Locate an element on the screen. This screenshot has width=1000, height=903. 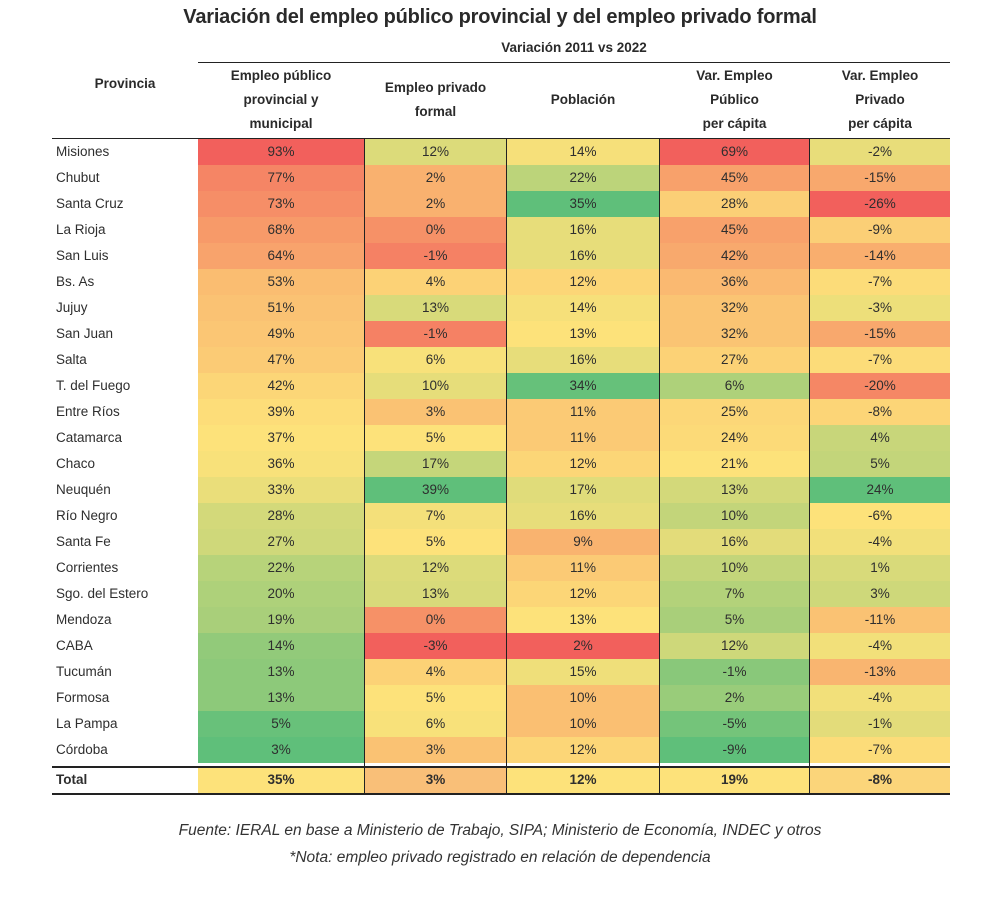
cell-publico: 28% is located at coordinates (281, 516).